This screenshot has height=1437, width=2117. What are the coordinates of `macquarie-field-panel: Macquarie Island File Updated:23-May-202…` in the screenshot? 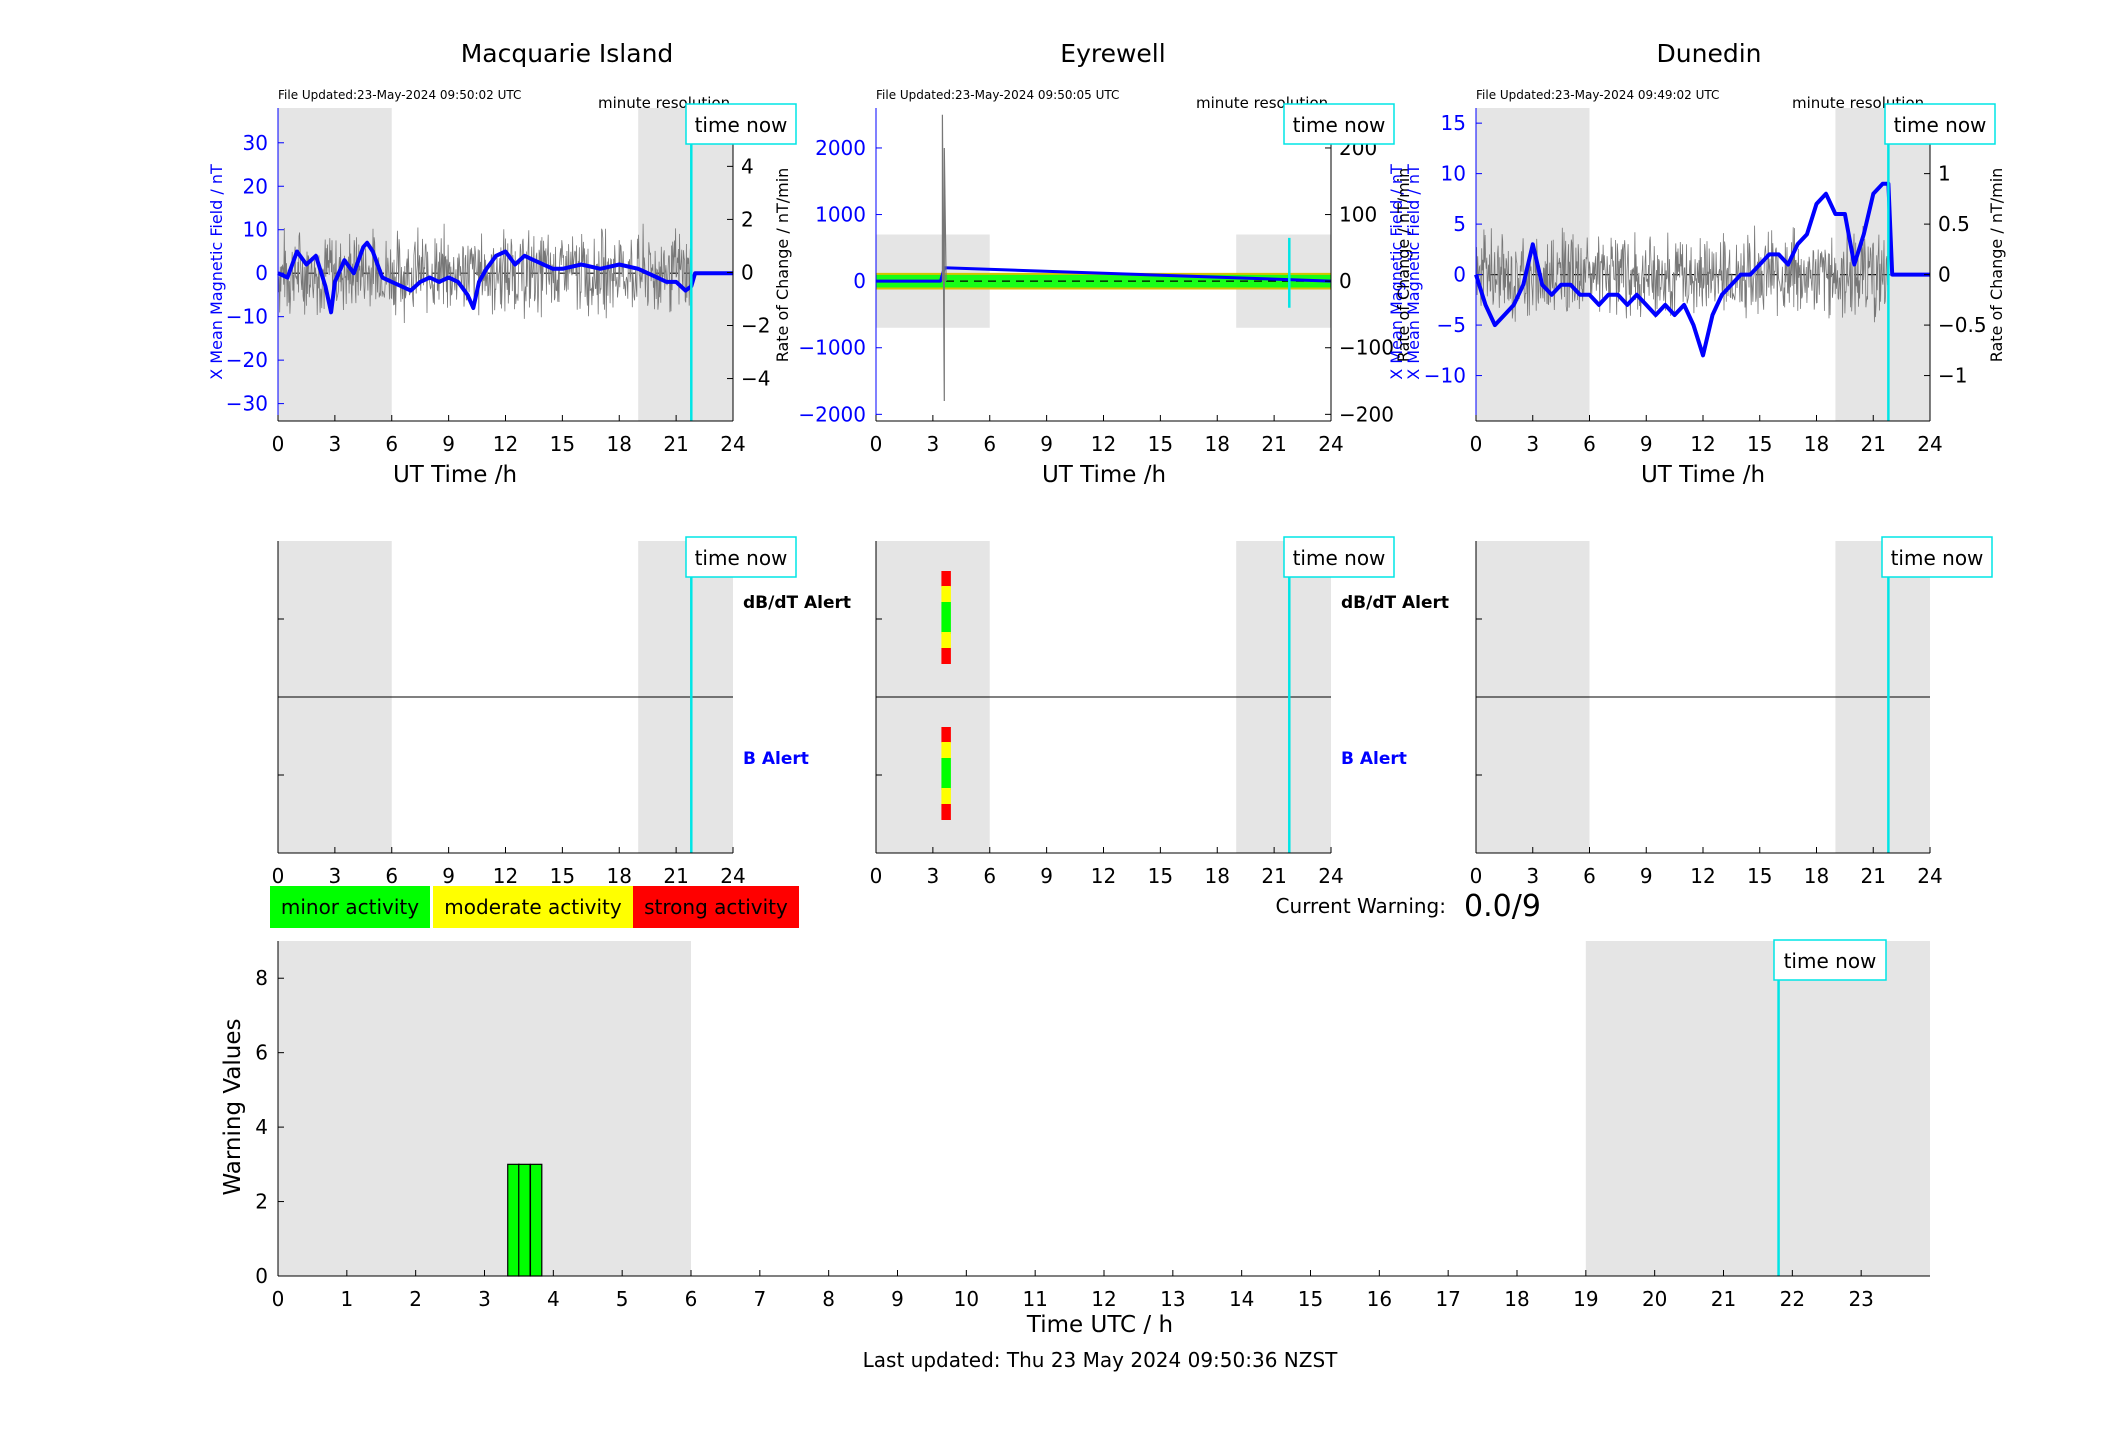 It's located at (502, 263).